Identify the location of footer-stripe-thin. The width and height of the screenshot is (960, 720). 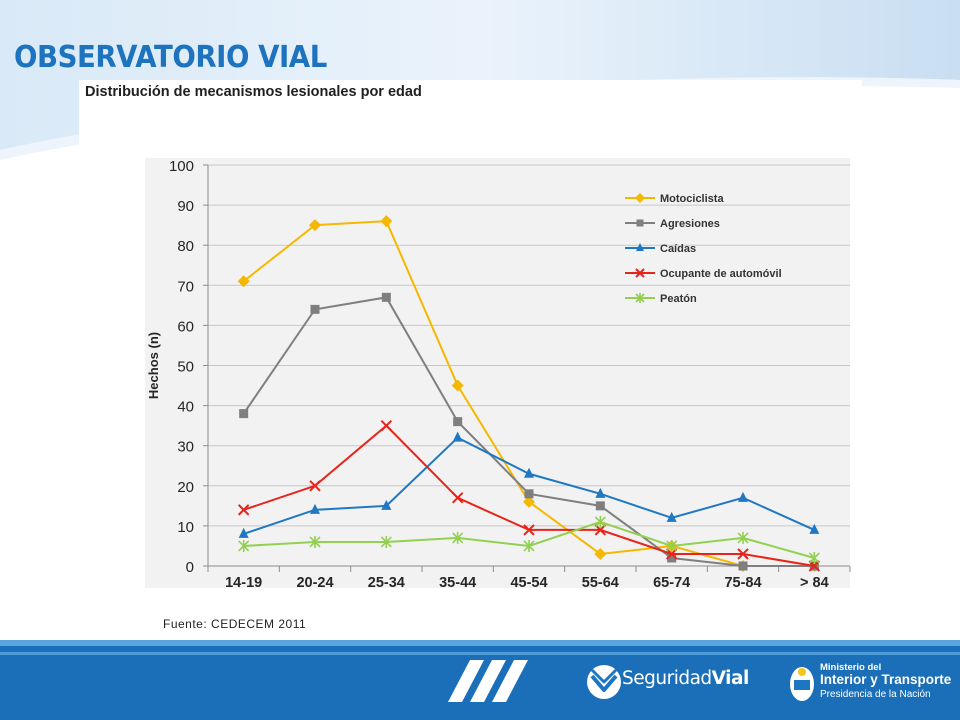
(480, 653).